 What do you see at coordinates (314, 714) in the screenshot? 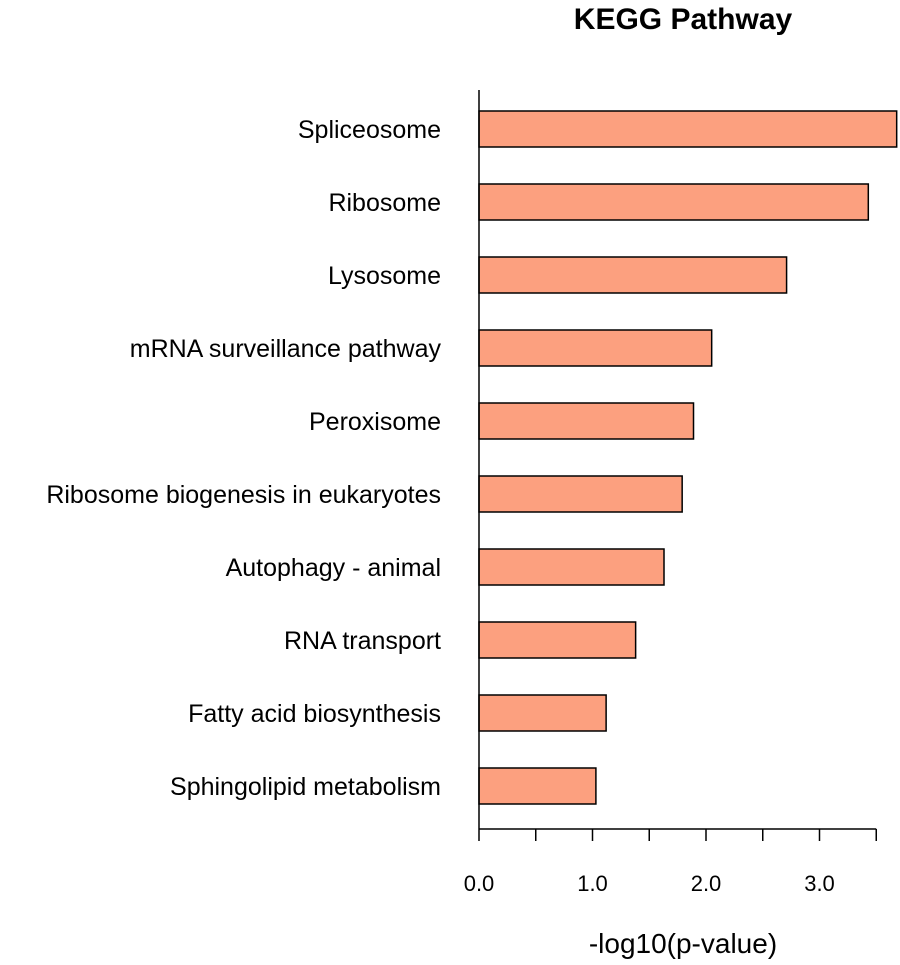
I see `category-label-8: Fatty acid biosynthesis` at bounding box center [314, 714].